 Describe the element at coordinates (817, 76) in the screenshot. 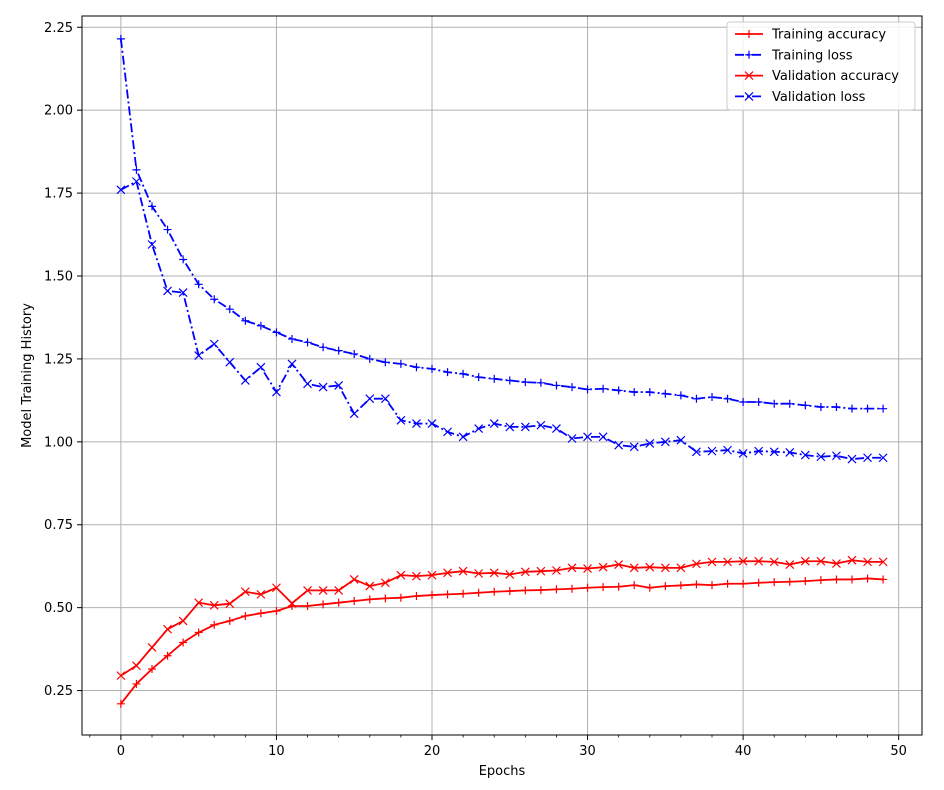

I see `legend-item: Validation accuracy` at that location.